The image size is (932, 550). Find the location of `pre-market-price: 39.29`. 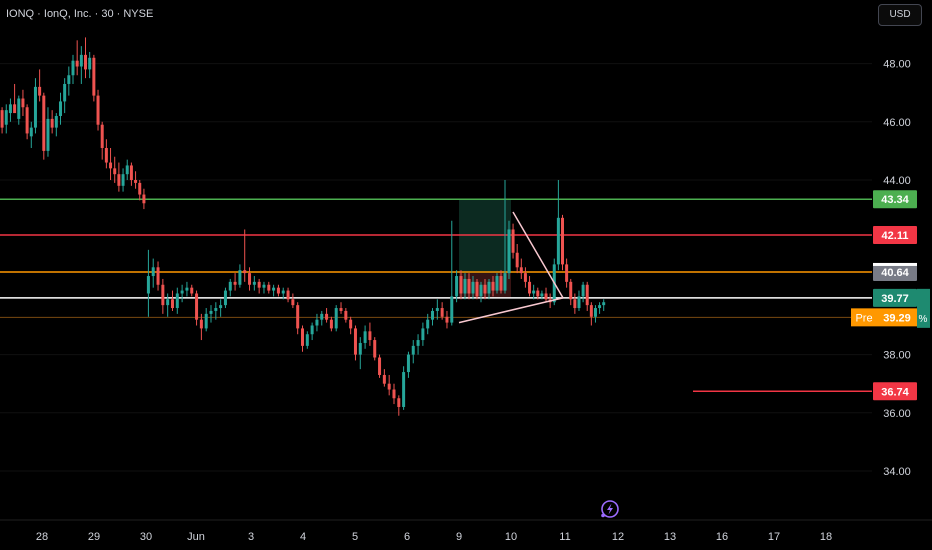

pre-market-price: 39.29 is located at coordinates (897, 318).